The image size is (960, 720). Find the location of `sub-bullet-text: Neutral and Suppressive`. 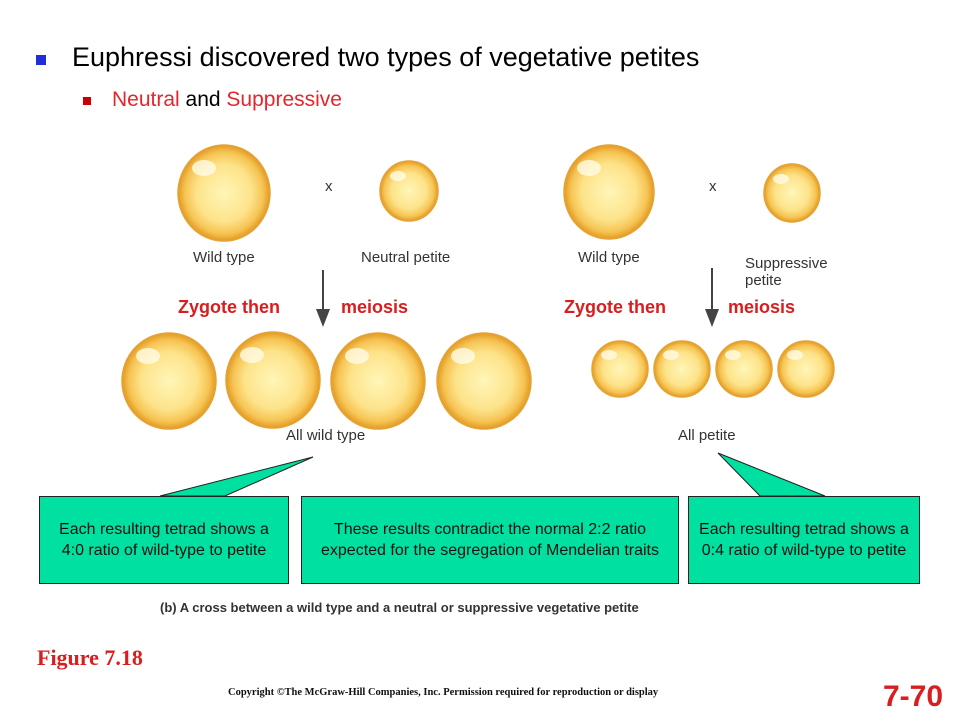

sub-bullet-text: Neutral and Suppressive is located at coordinates (227, 100).